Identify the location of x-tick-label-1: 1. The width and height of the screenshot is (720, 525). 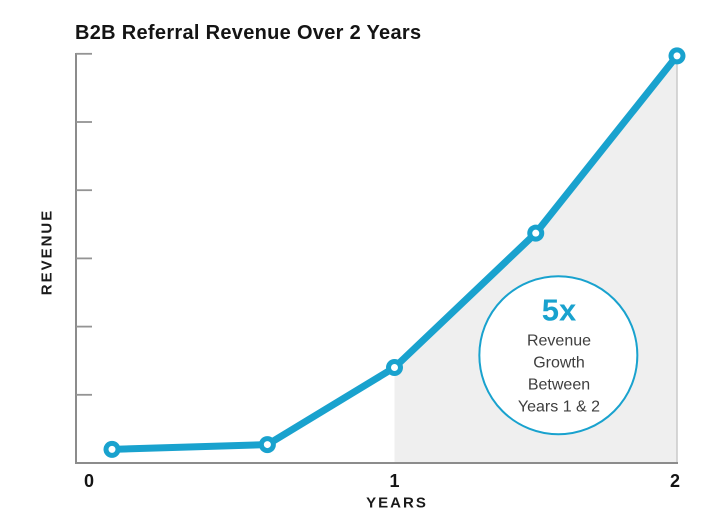
(394, 481).